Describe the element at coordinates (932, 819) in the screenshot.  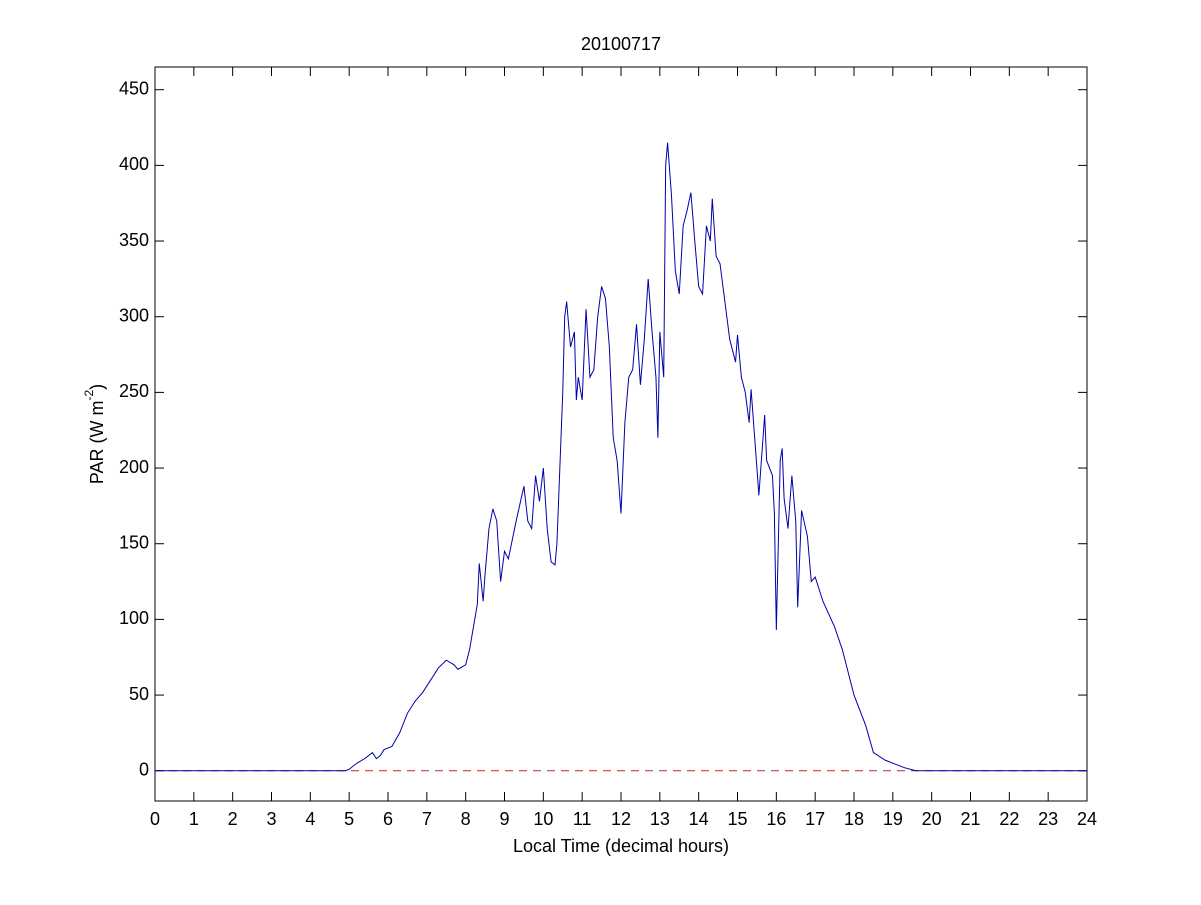
I see `x-tick-label: 20` at that location.